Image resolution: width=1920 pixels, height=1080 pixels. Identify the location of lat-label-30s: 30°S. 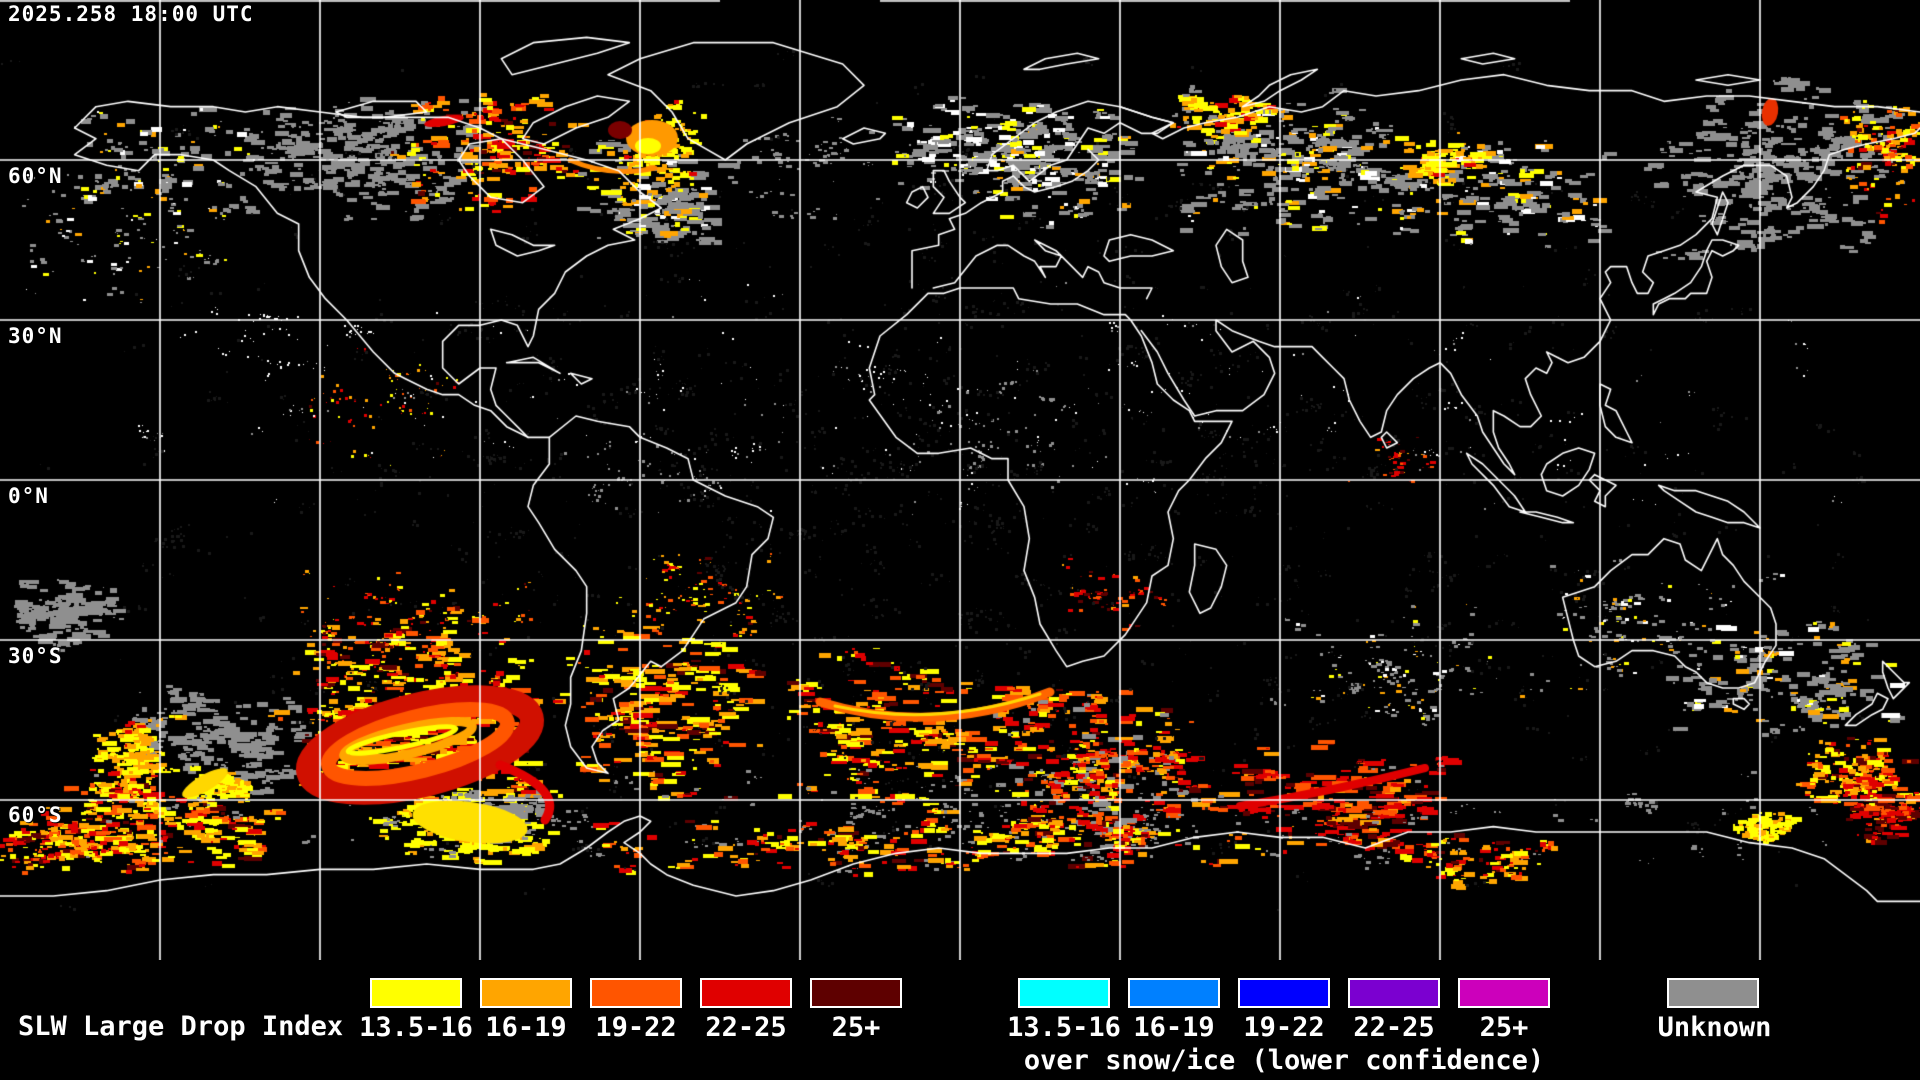
(35, 656).